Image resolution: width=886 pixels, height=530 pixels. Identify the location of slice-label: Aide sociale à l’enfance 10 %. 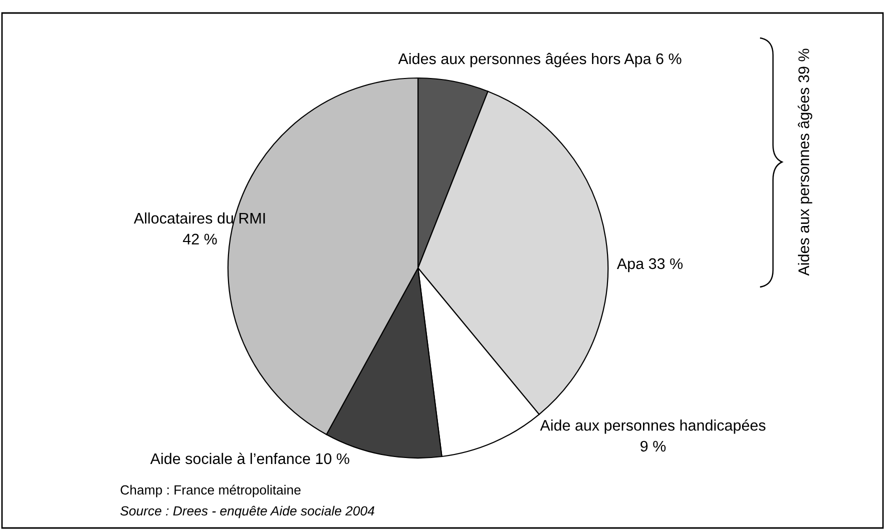
(250, 458).